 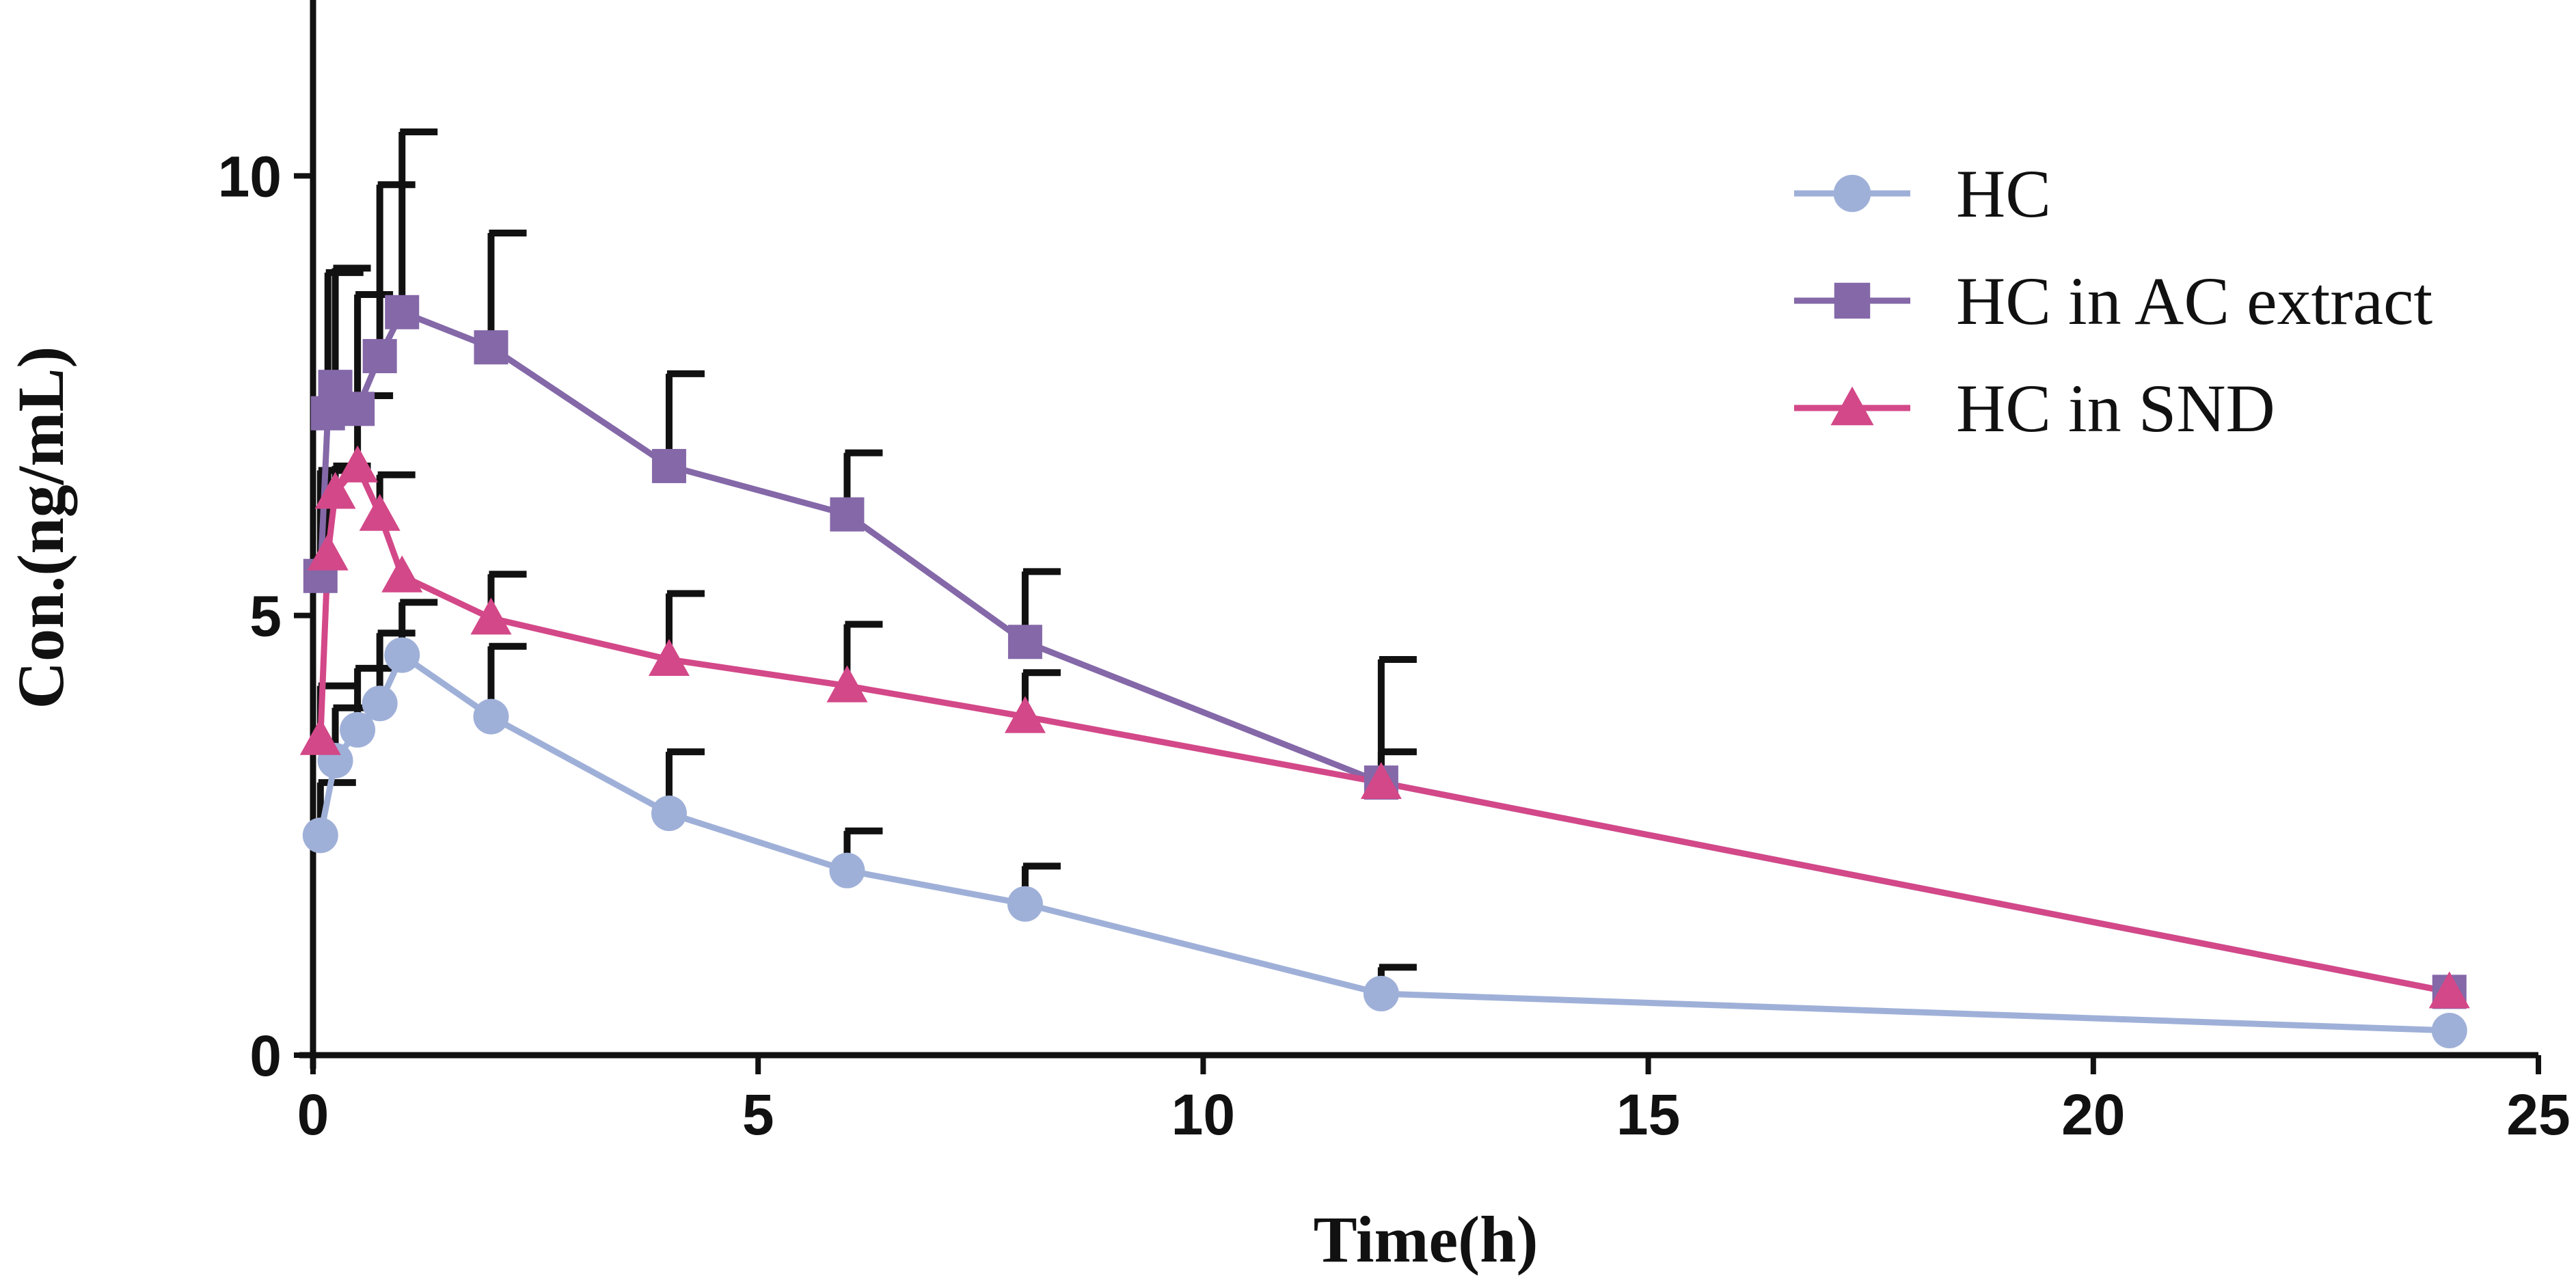 I want to click on y-axis-title: Con.(ng/mL), so click(x=40, y=527).